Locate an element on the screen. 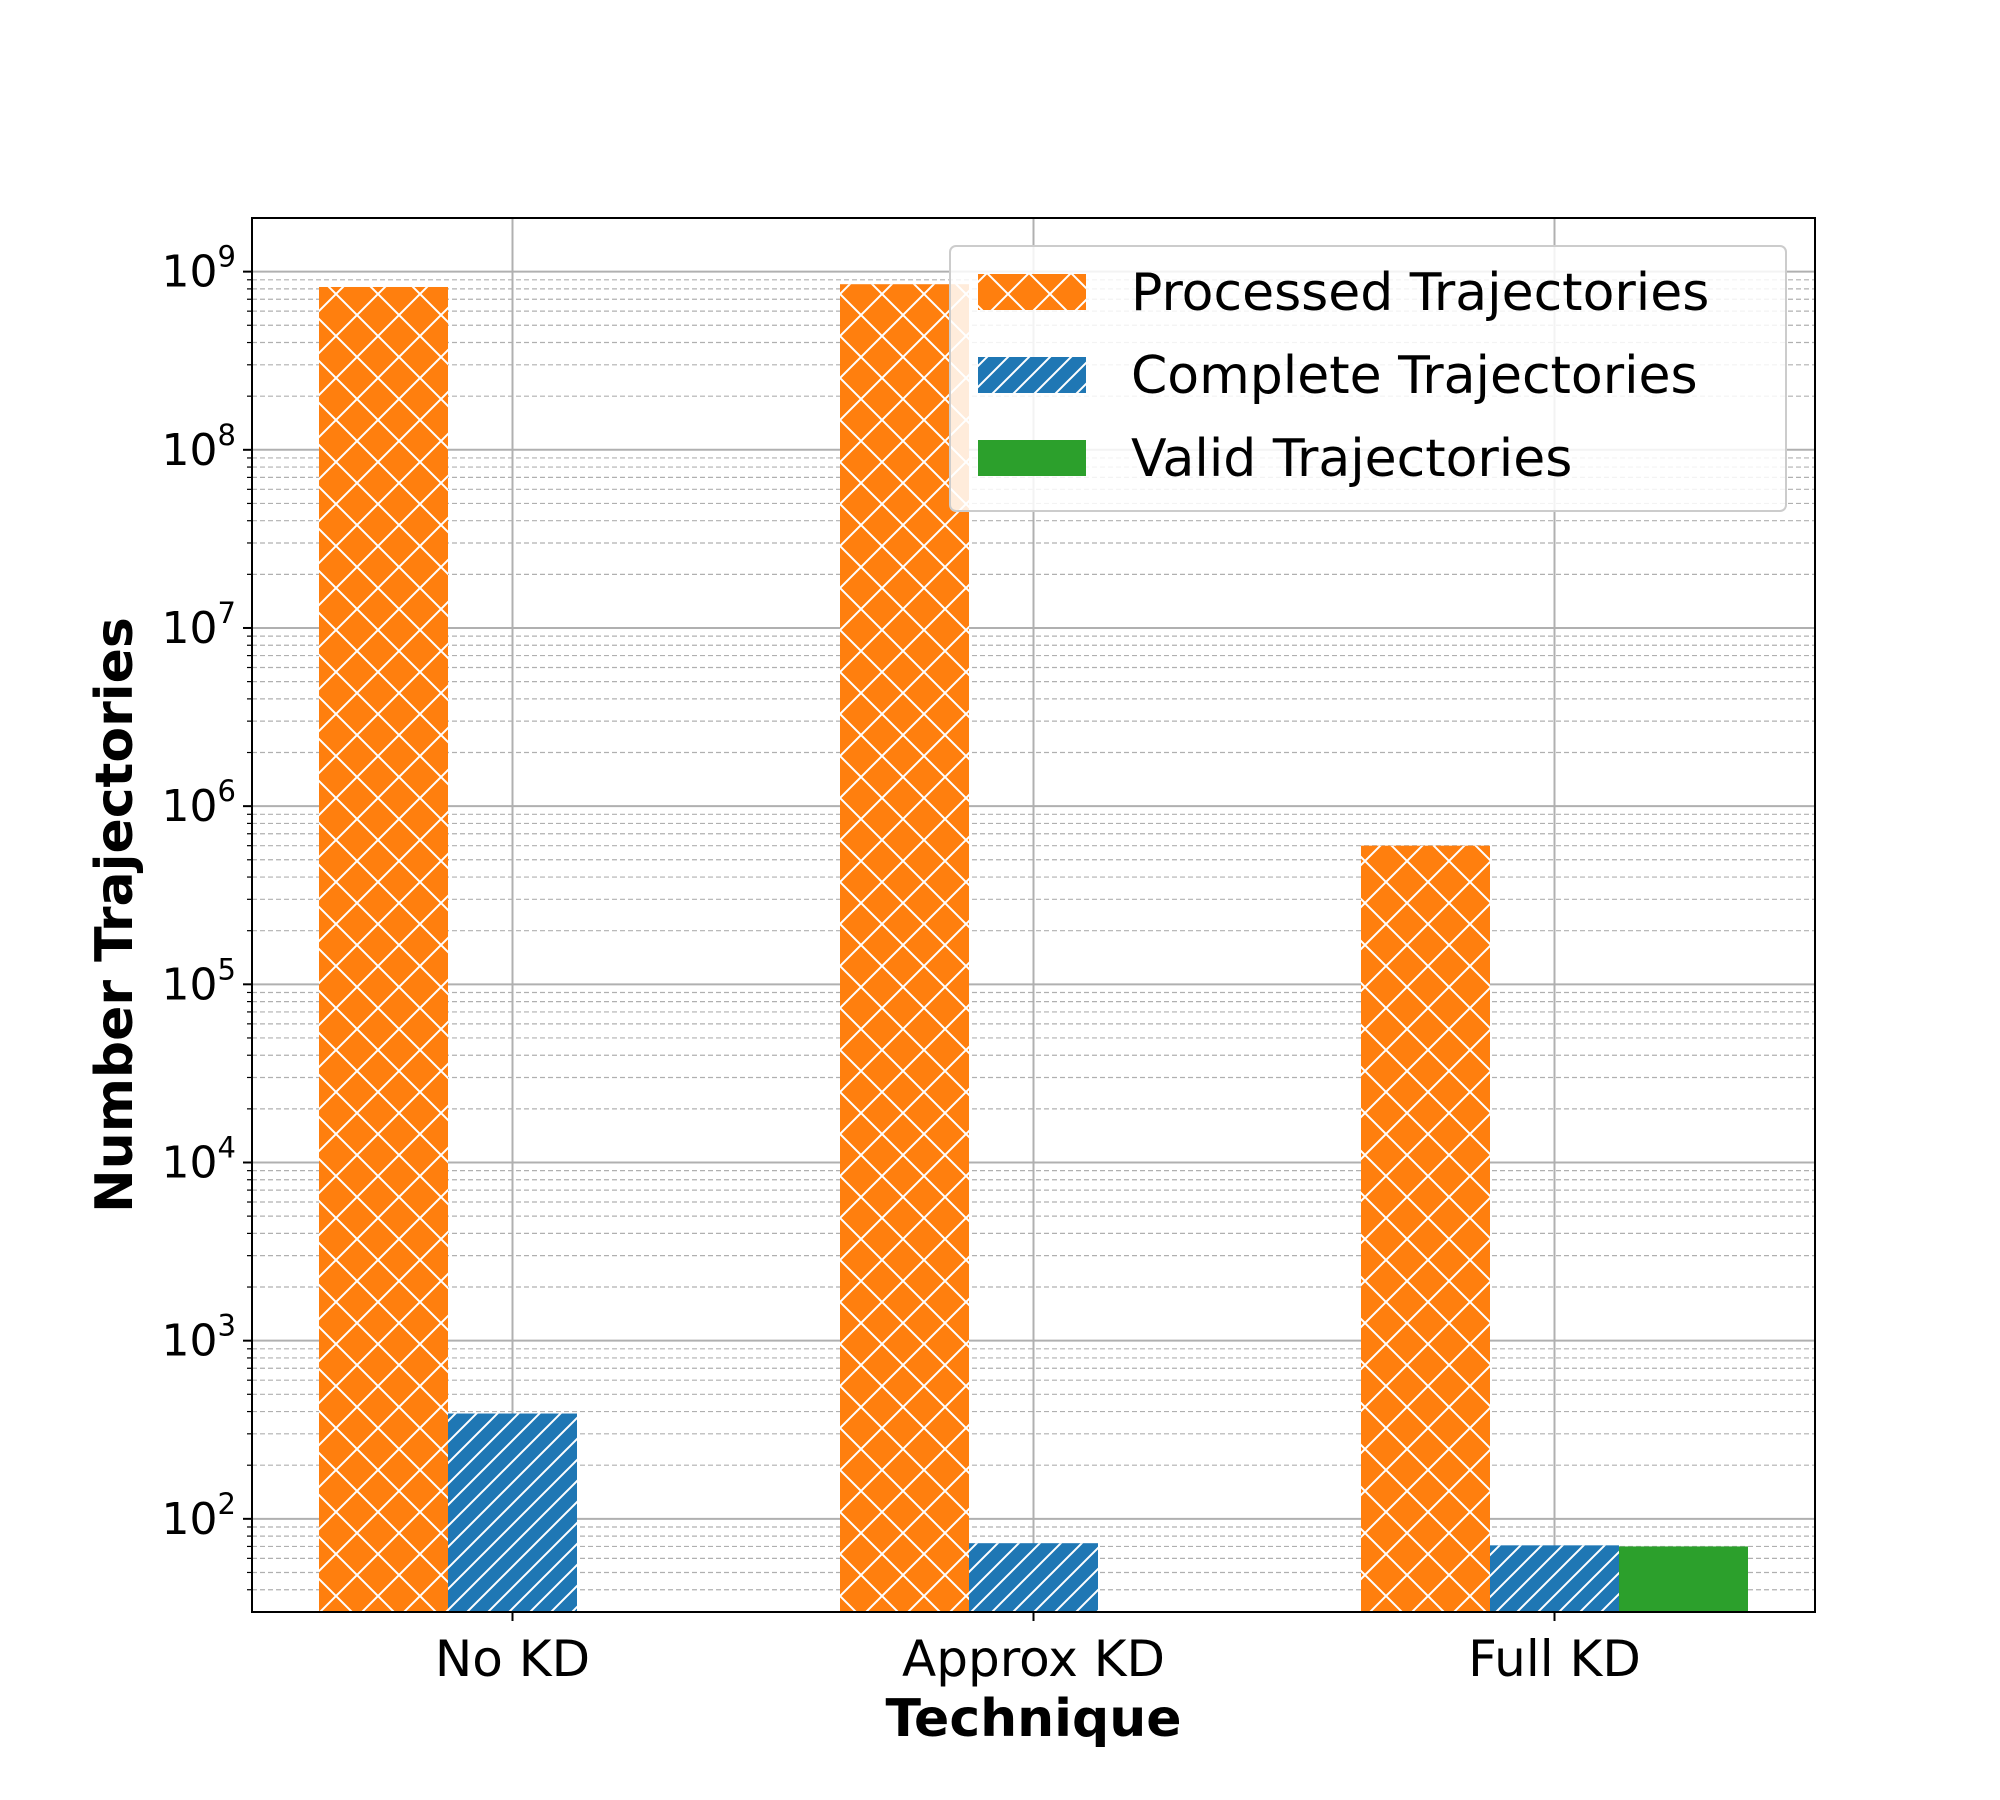 This screenshot has width=2000, height=1800. y-tick-label: 10⁶ is located at coordinates (199, 803).